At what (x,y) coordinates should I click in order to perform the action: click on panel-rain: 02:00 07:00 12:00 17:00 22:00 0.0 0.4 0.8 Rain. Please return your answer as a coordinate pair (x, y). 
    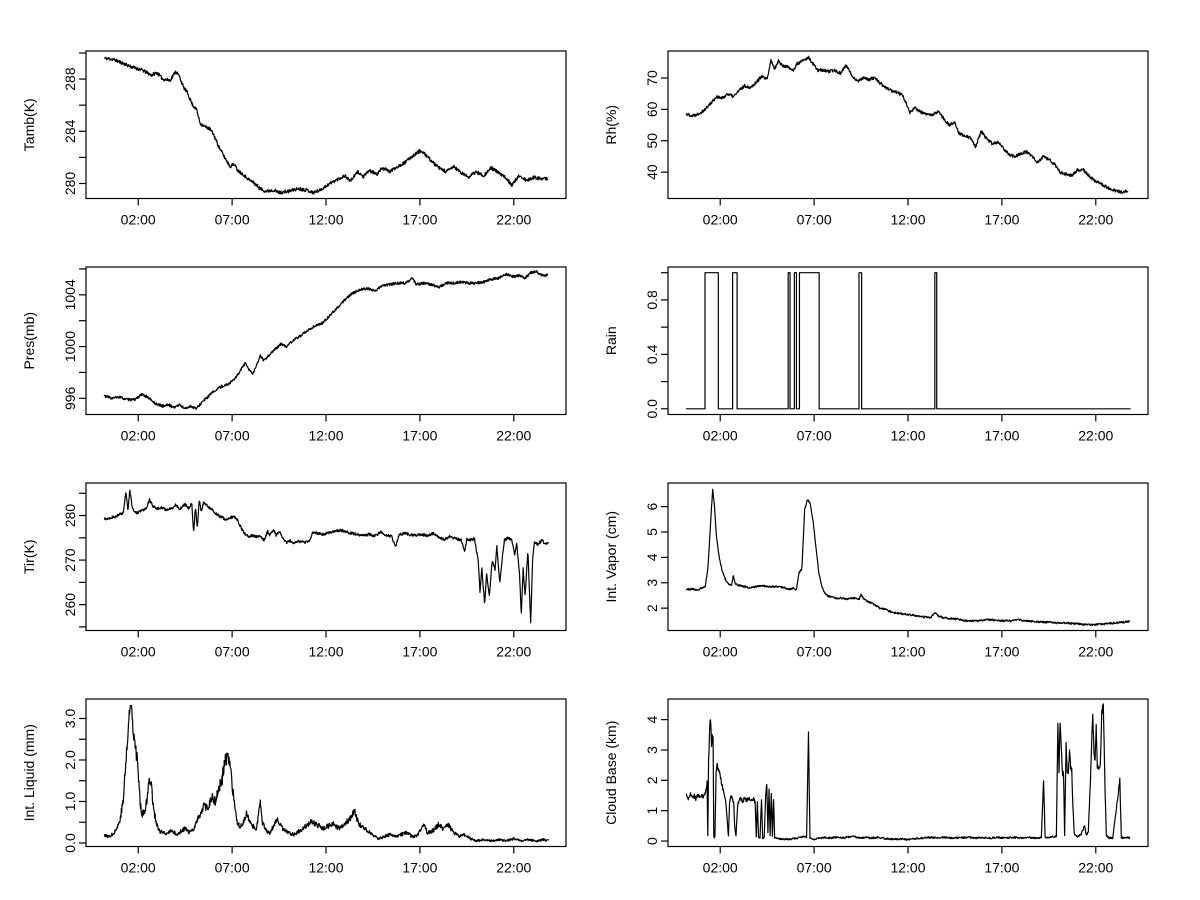
    Looking at the image, I should click on (876, 355).